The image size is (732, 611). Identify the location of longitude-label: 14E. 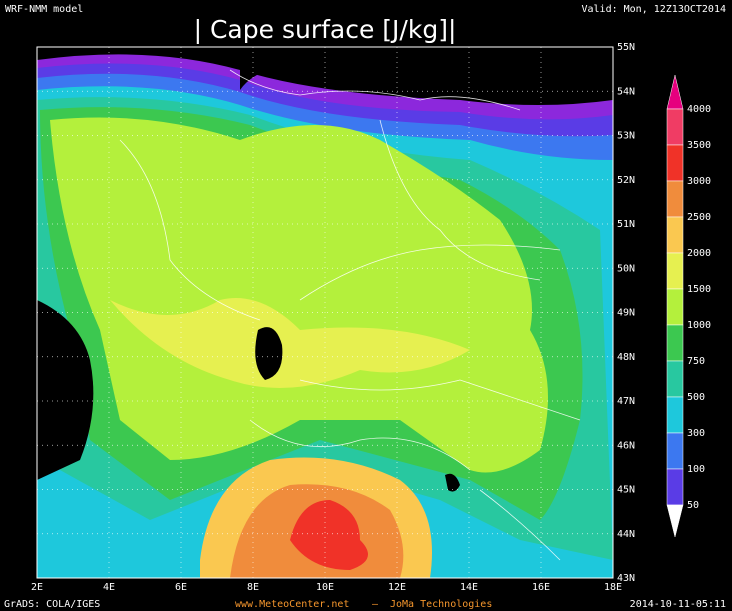
(469, 587).